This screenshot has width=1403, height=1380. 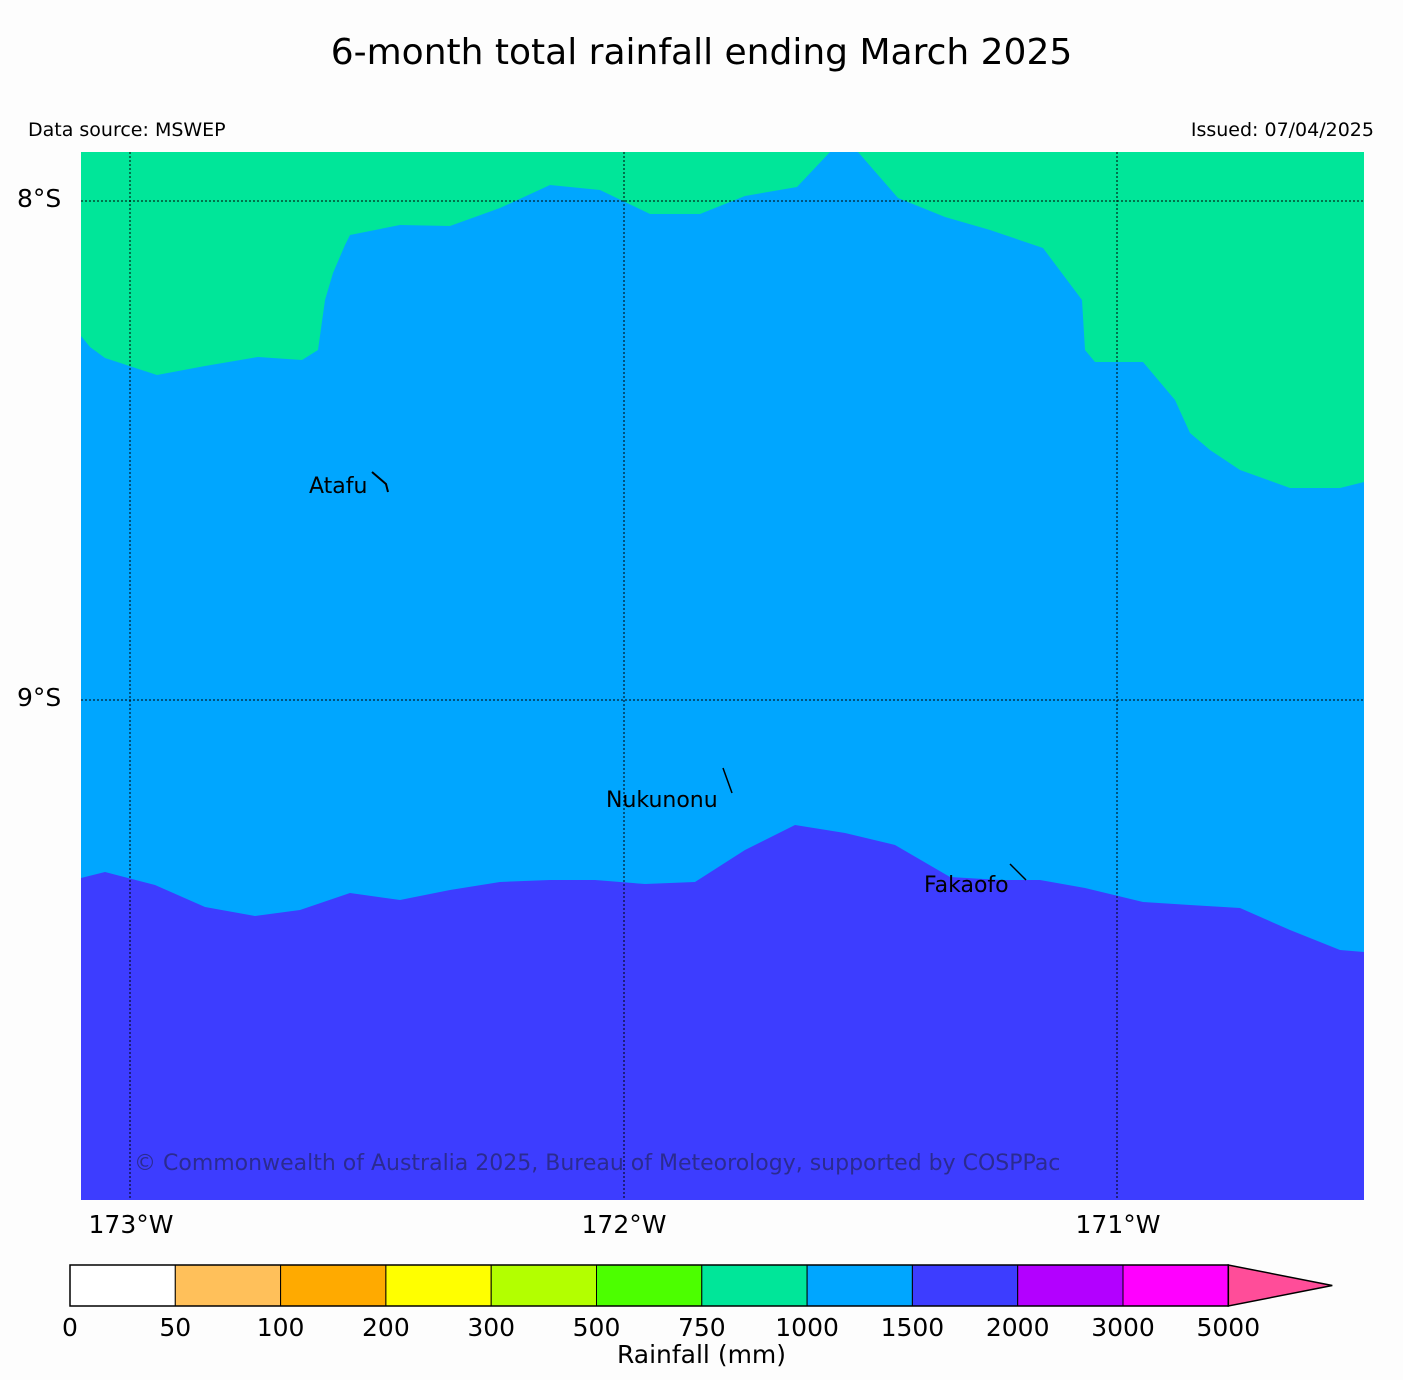 I want to click on place-label-fakaofo: Fakaofo, so click(x=966, y=885).